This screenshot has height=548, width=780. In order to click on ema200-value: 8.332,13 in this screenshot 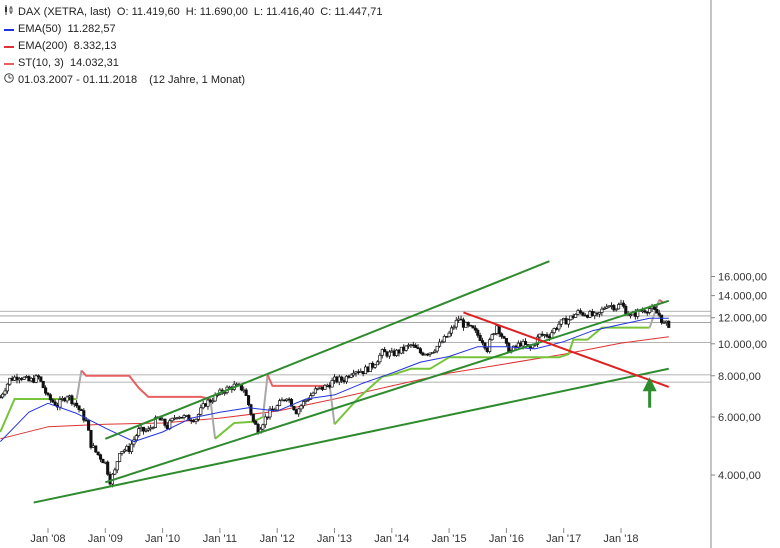, I will do `click(95, 46)`.